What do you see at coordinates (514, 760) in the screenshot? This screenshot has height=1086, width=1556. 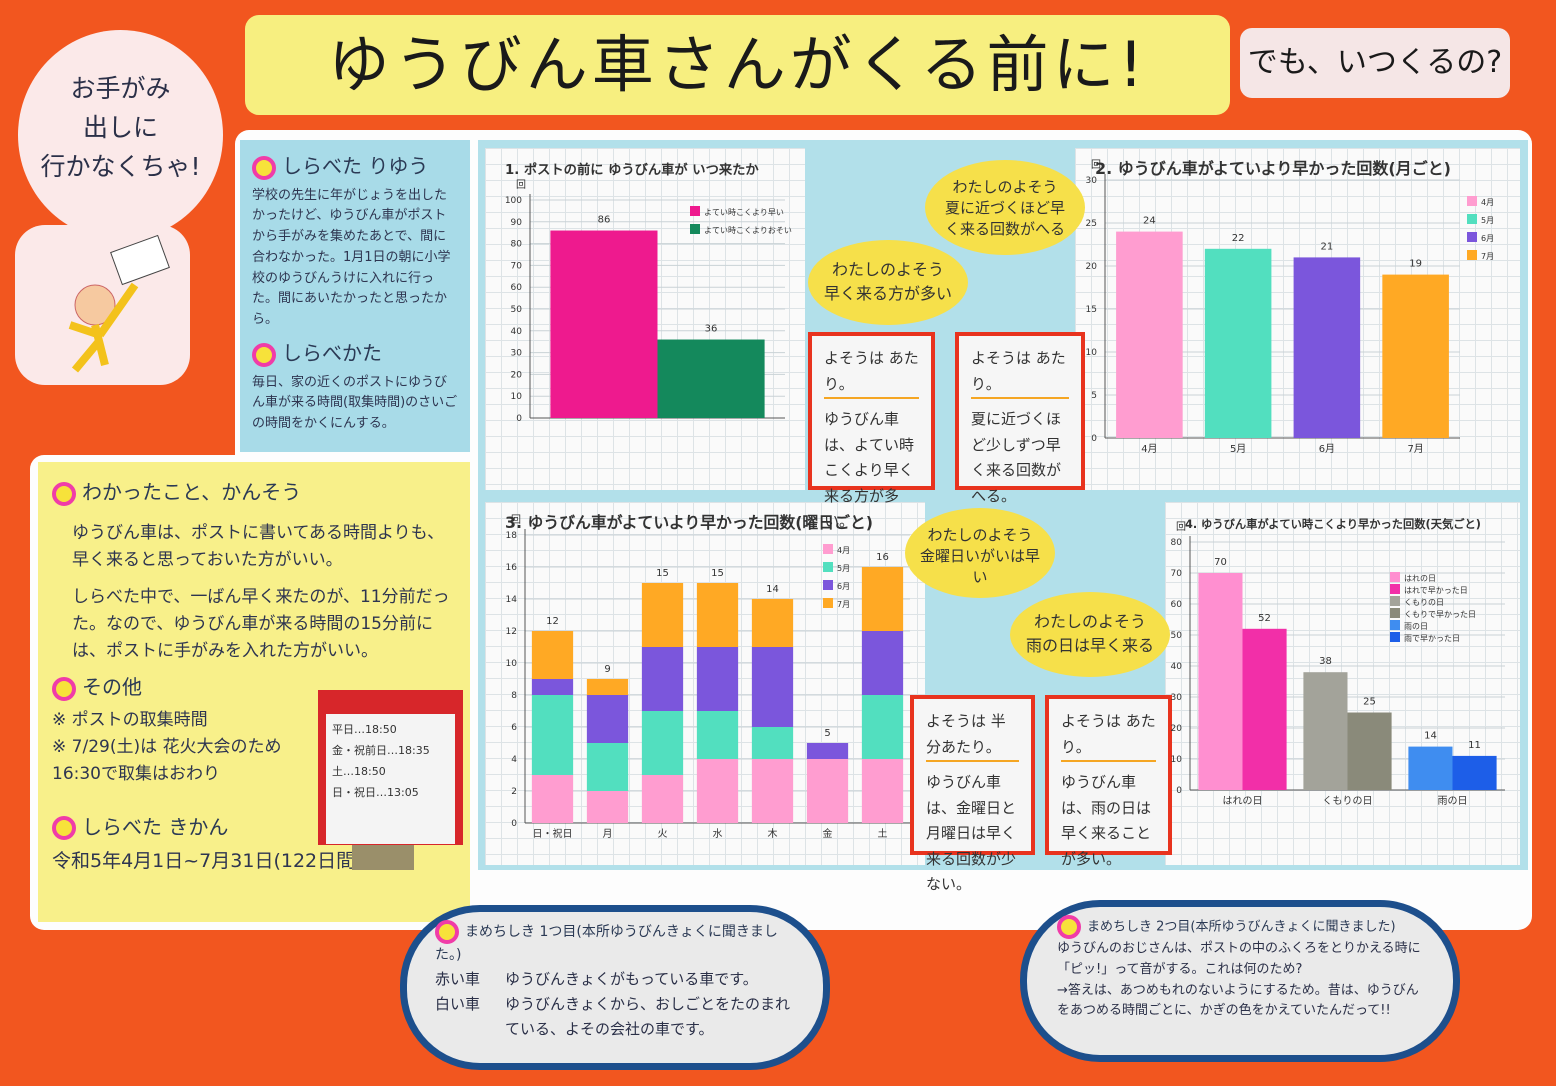 I see `y-tick-label: 4` at bounding box center [514, 760].